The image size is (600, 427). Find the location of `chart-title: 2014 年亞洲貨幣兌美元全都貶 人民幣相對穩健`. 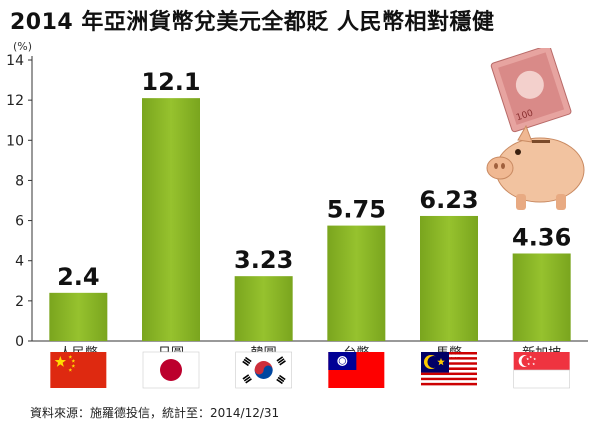

chart-title: 2014 年亞洲貨幣兌美元全都貶 人民幣相對穩健 is located at coordinates (252, 22).